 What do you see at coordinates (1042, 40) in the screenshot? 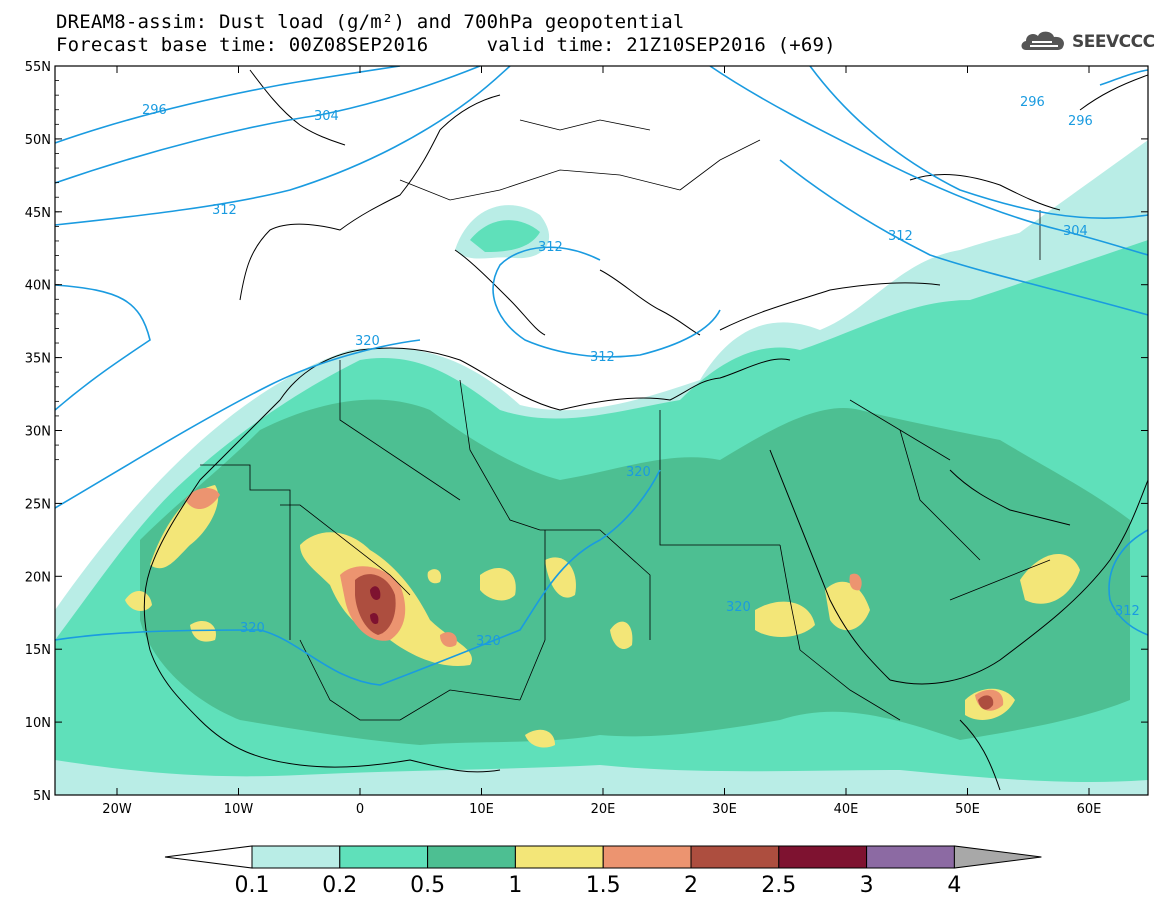
I see `cloud-logo-icon` at bounding box center [1042, 40].